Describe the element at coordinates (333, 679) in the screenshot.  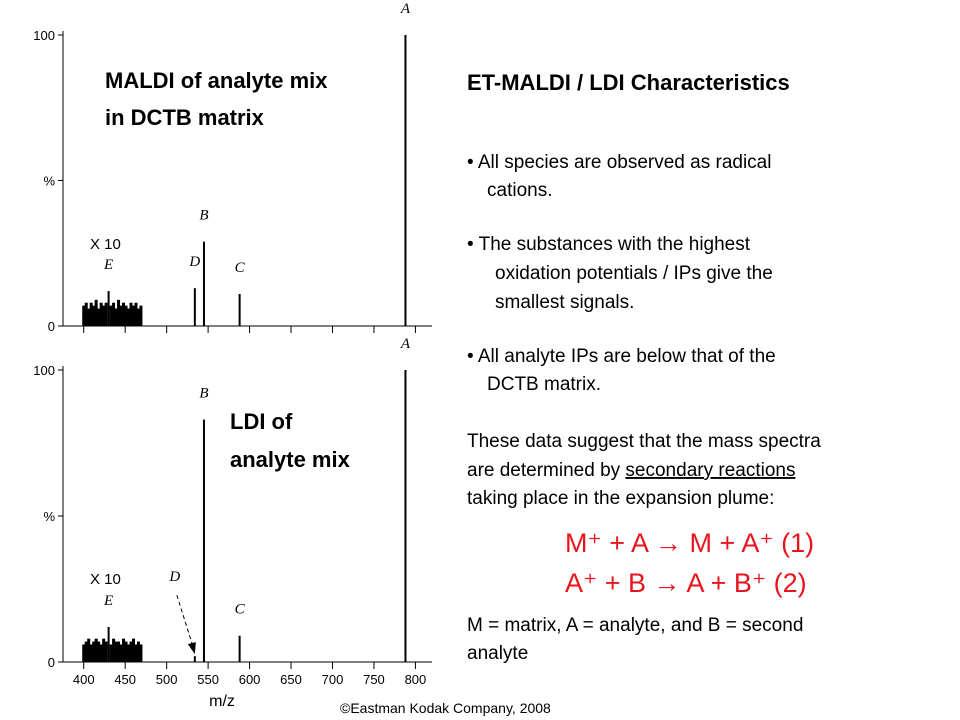
I see `x-tick-label: 700` at that location.